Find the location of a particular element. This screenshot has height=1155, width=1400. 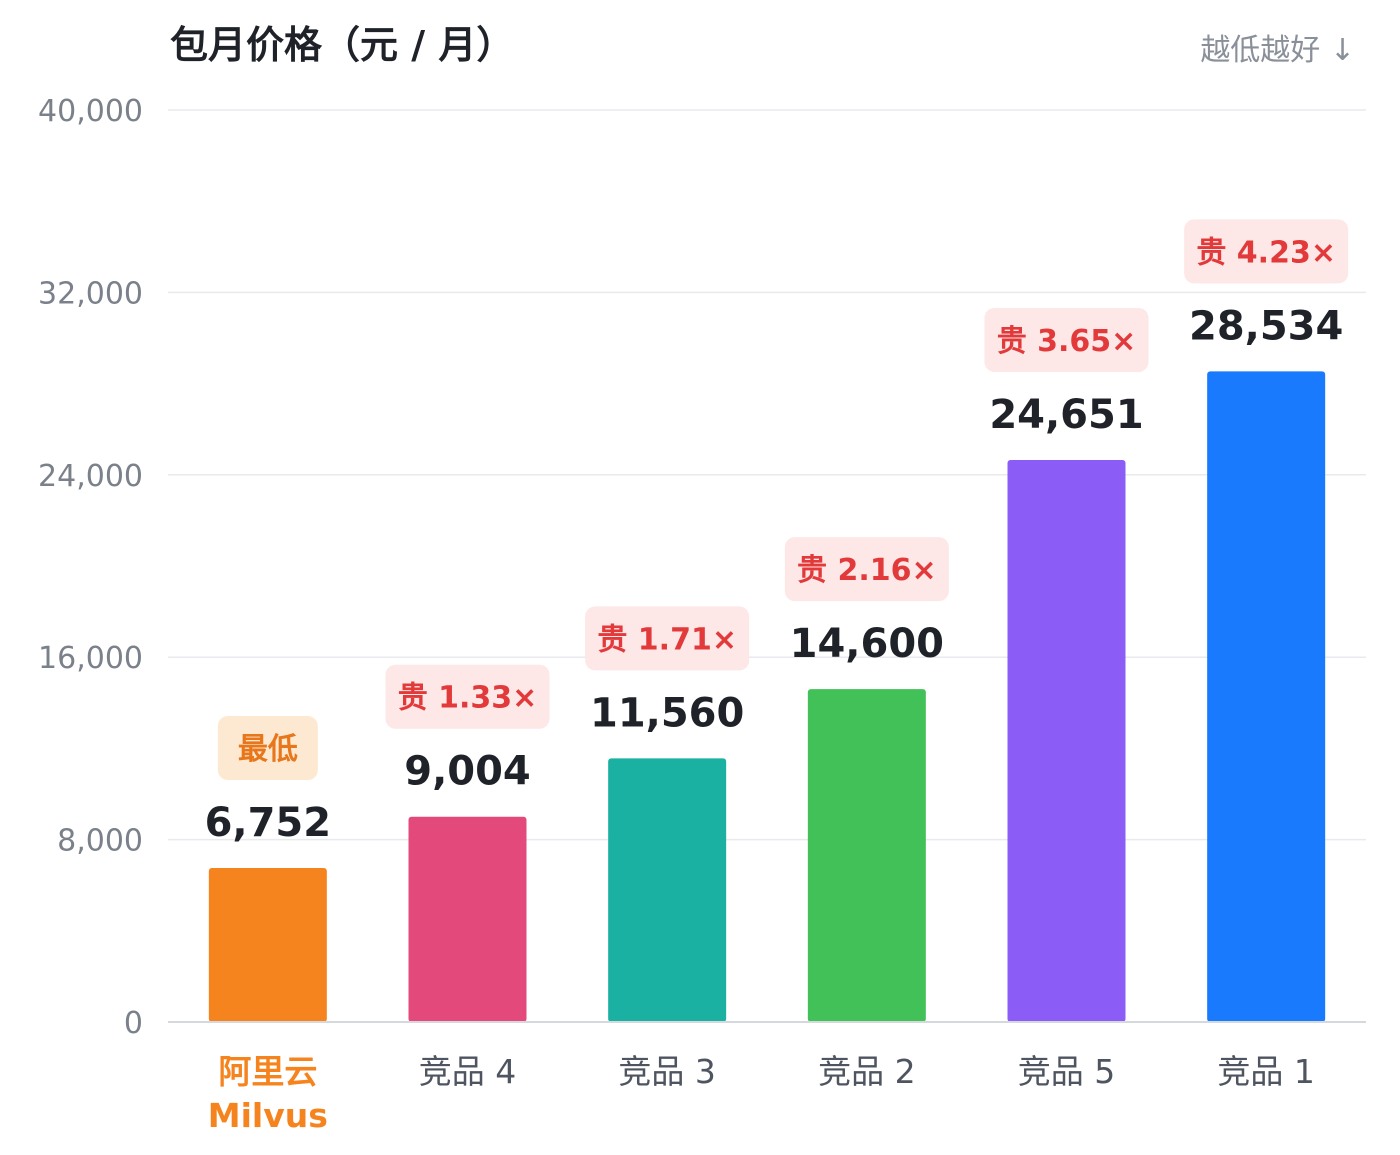

bar-value-label: 14,600 is located at coordinates (867, 644).